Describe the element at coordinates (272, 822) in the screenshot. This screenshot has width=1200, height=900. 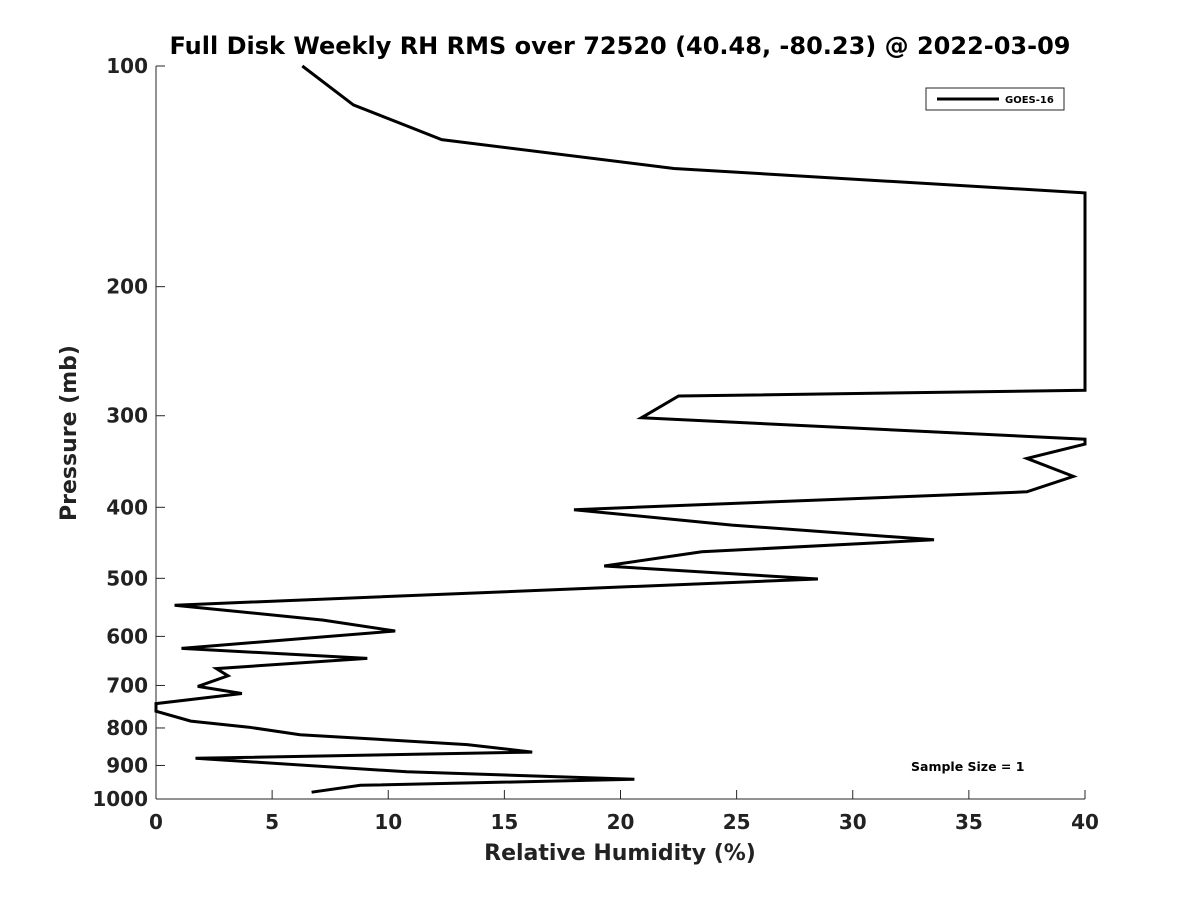
I see `x-tick-label: 5` at that location.